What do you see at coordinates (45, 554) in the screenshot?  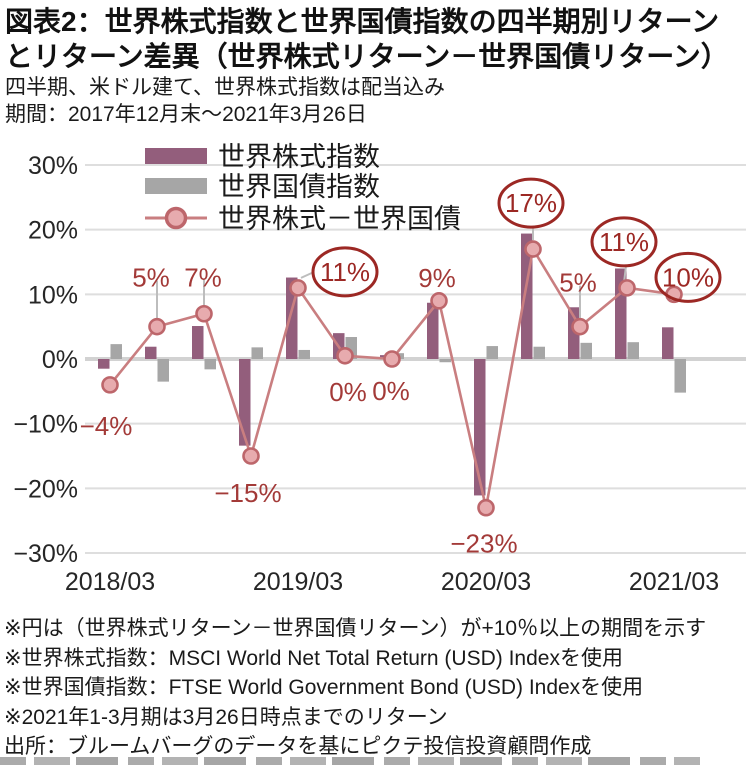 I see `y-axis-tick-label: −30%` at bounding box center [45, 554].